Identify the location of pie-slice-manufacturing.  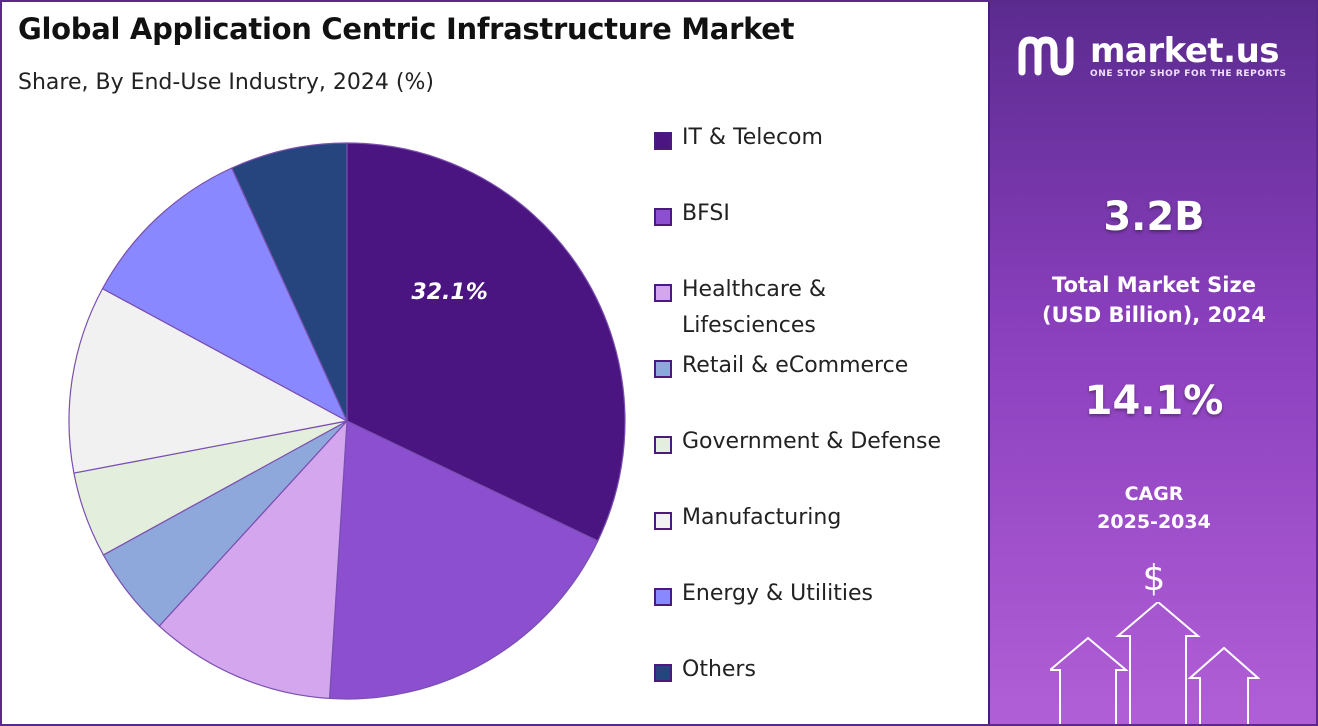
(208, 380).